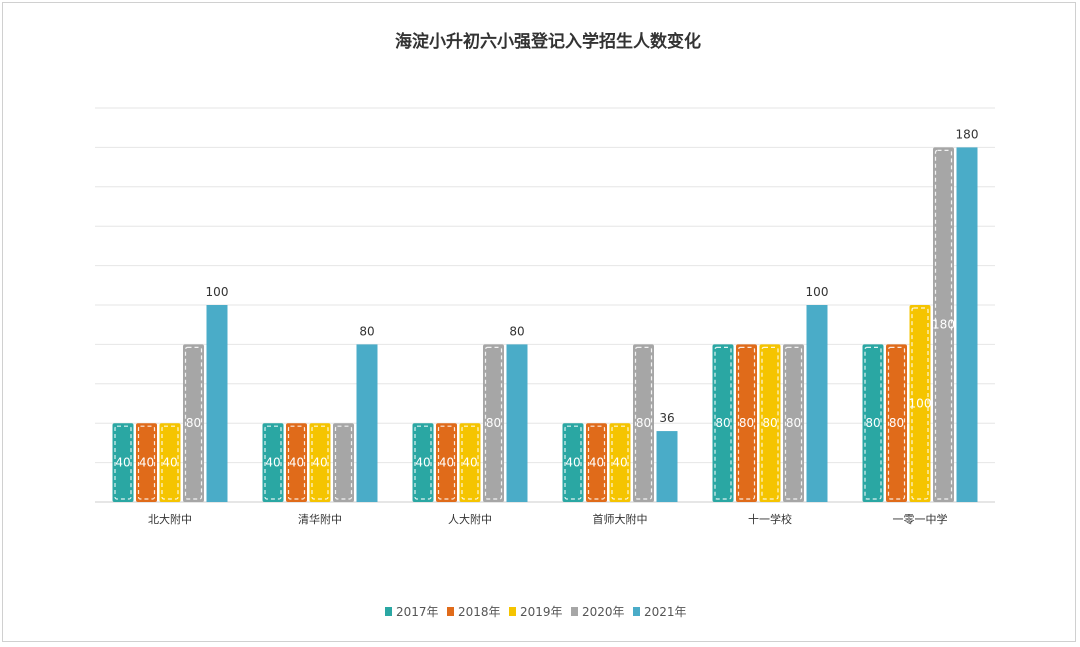  I want to click on legend-entry: 2018年, so click(479, 612).